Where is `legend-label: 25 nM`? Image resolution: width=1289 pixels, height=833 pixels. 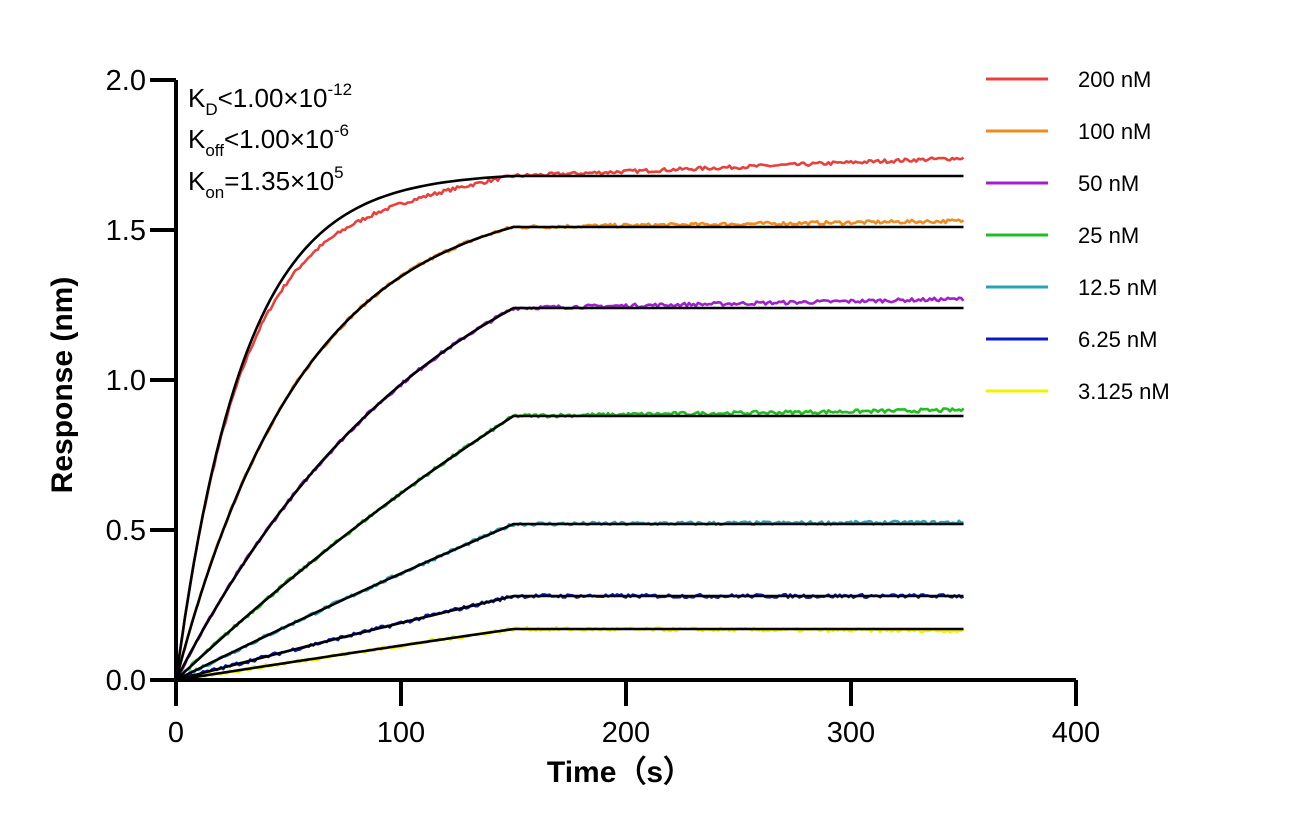
legend-label: 25 nM is located at coordinates (1108, 235).